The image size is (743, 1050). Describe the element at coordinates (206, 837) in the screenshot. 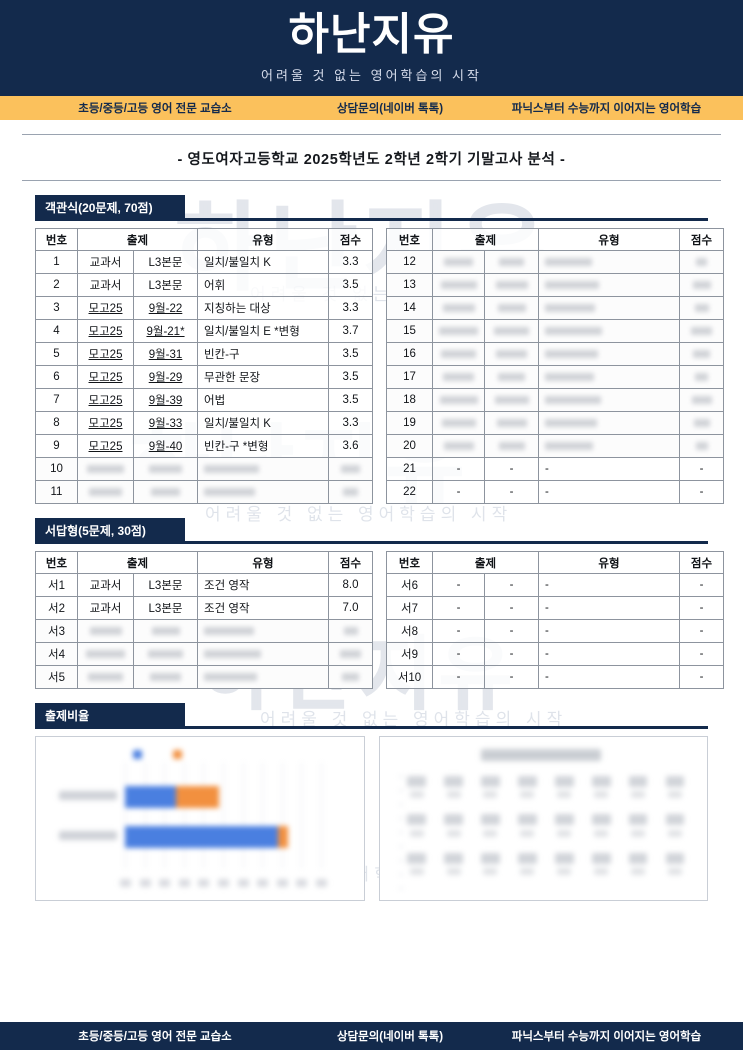

I see `chart-bar-track` at that location.